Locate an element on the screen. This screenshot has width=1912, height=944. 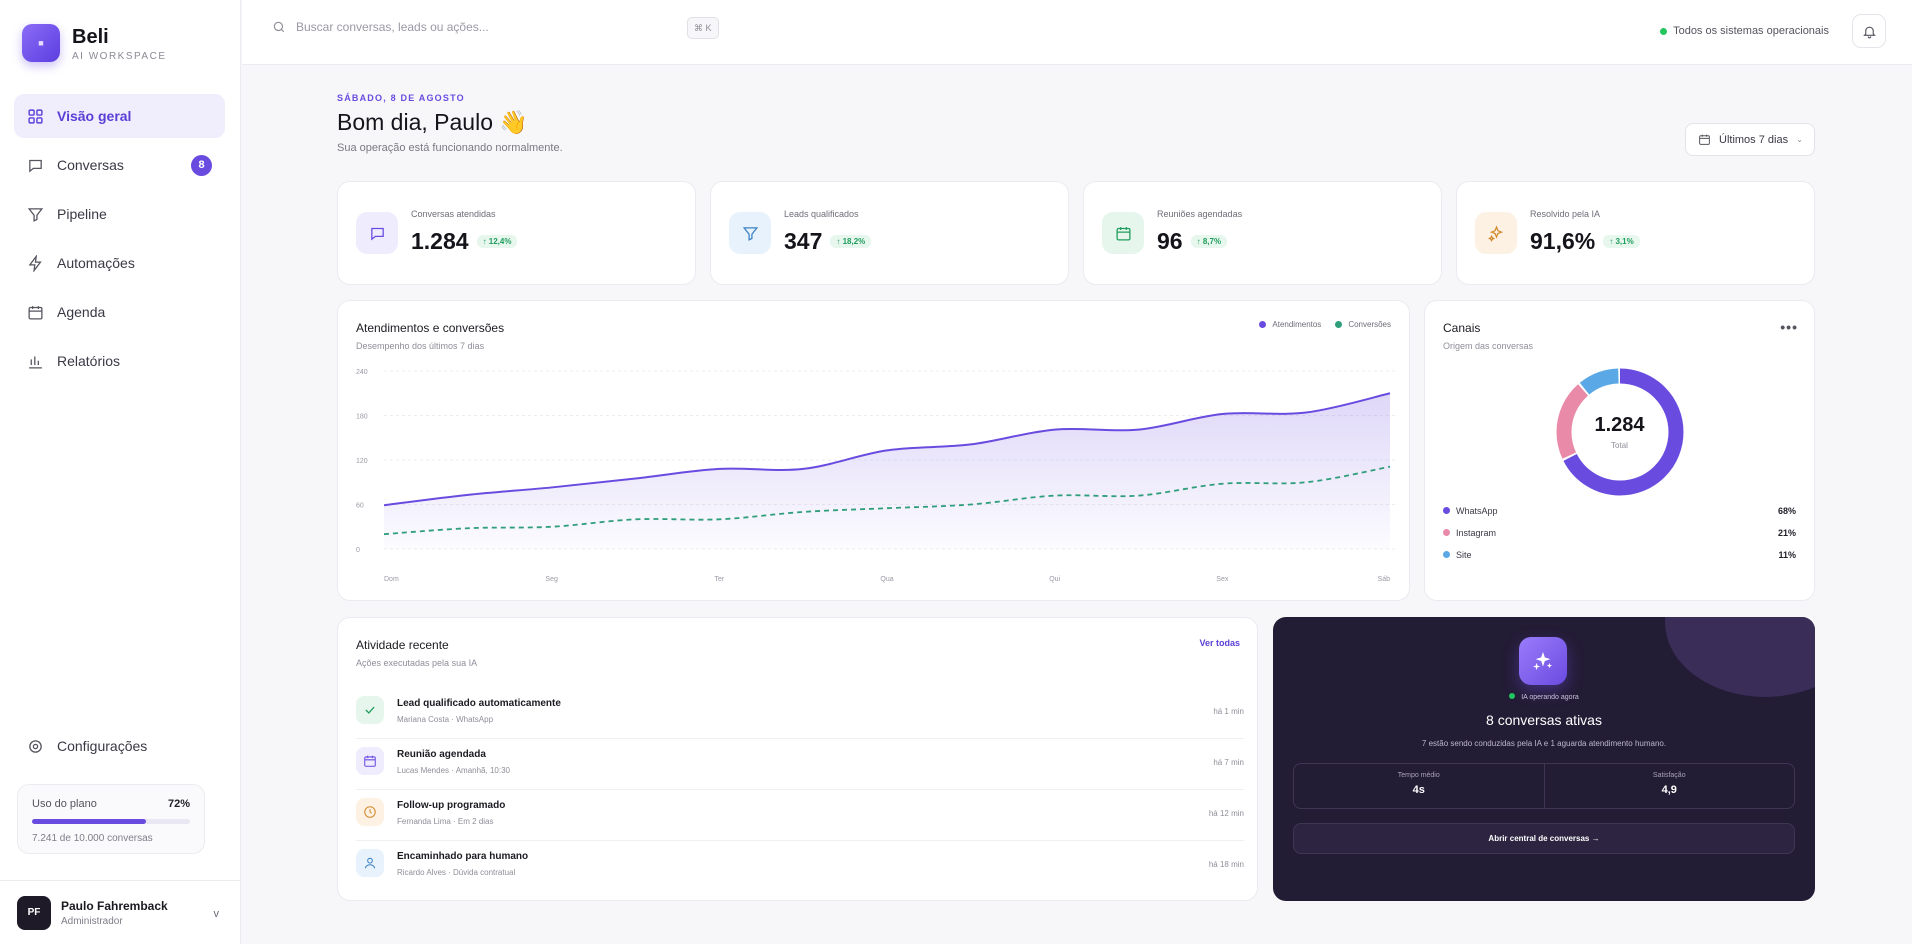
sidebar-item-label: Automações is located at coordinates (96, 263).